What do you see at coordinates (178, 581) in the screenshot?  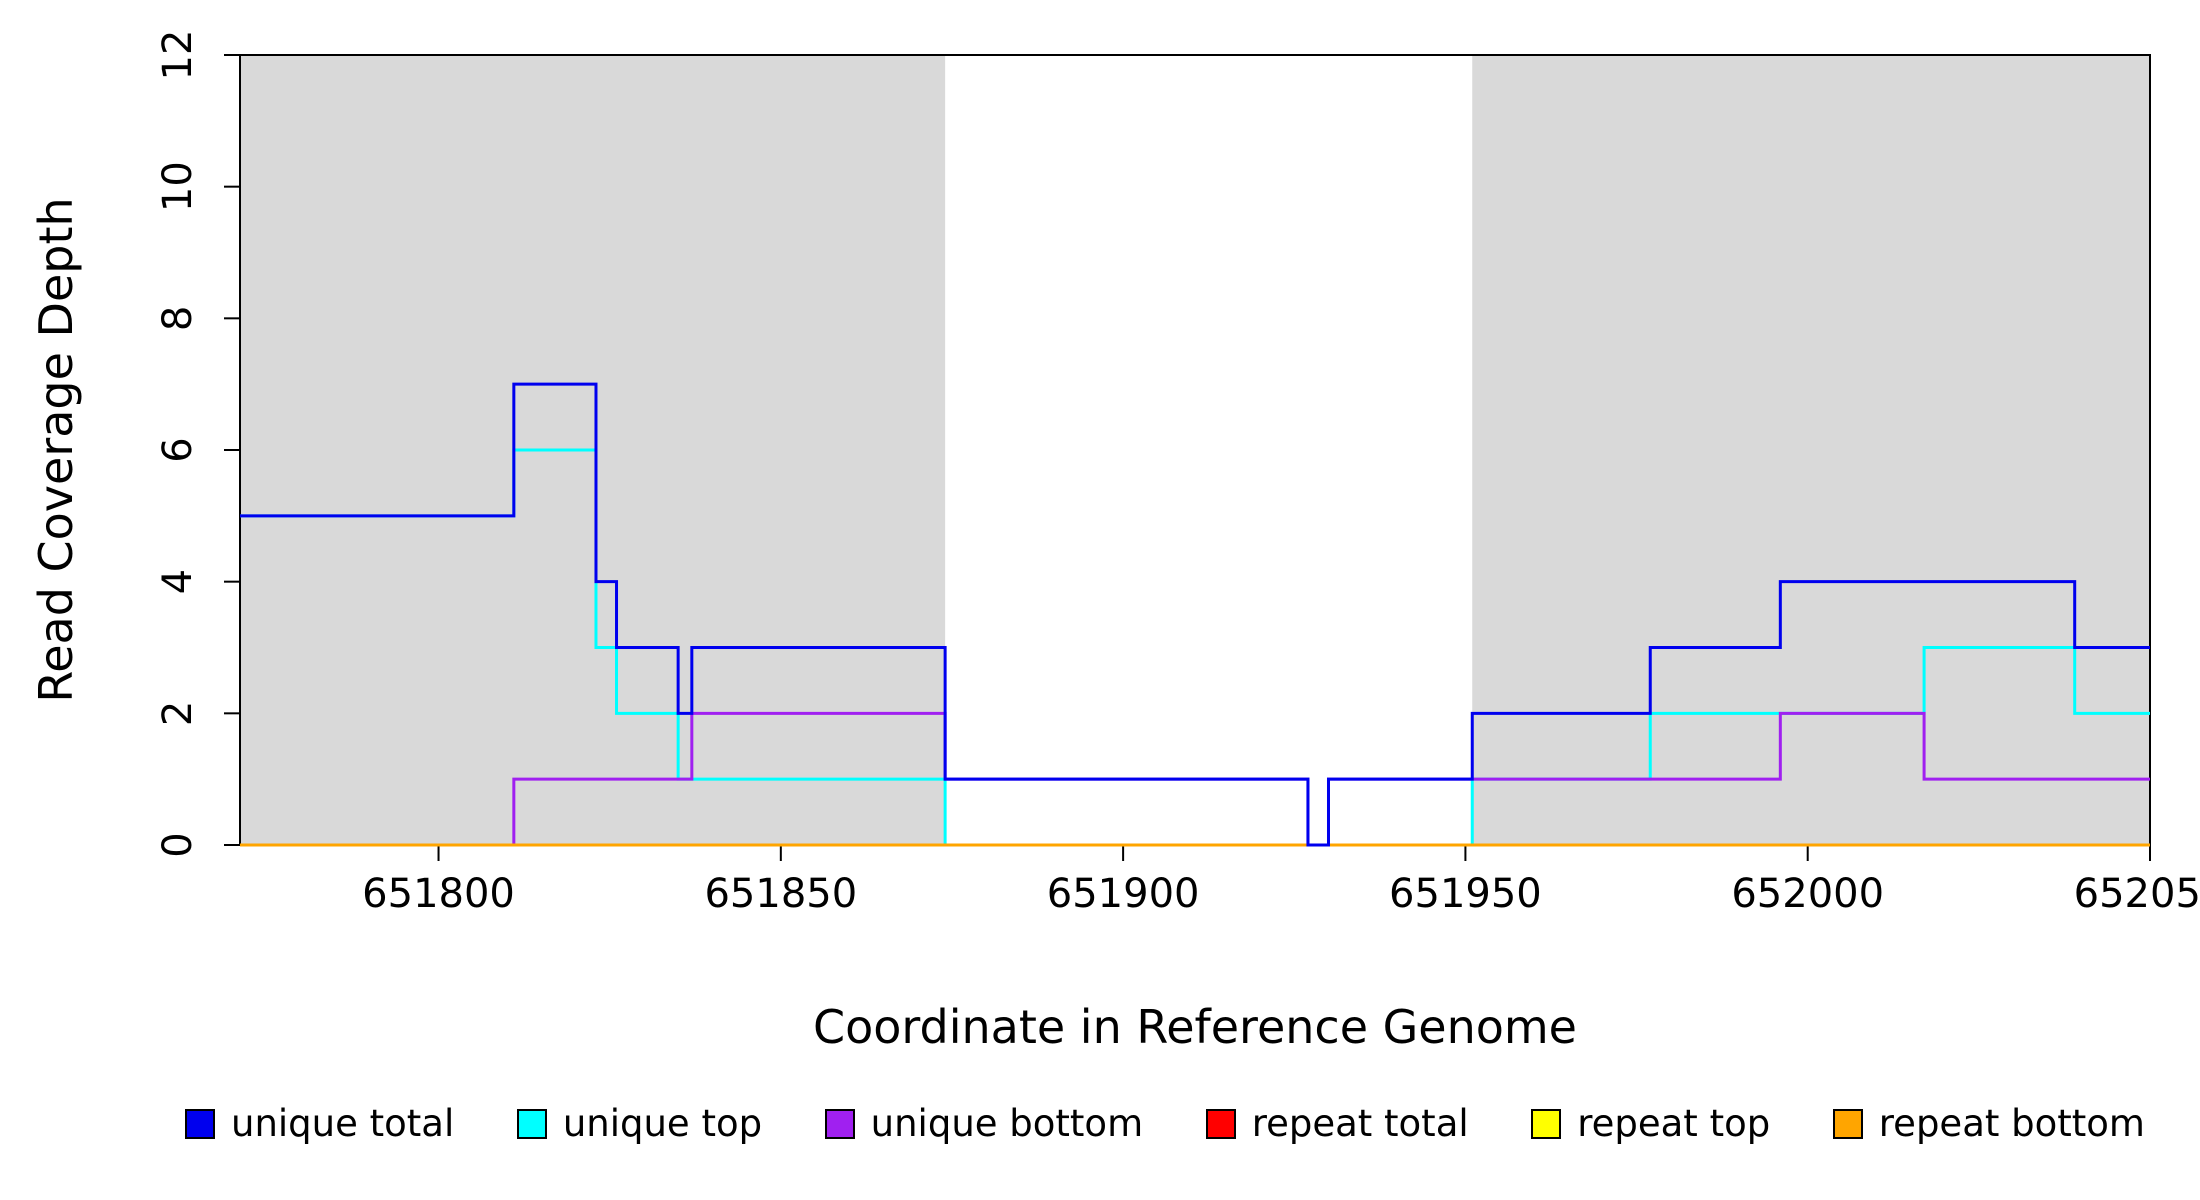 I see `y-tick-label: 4` at bounding box center [178, 581].